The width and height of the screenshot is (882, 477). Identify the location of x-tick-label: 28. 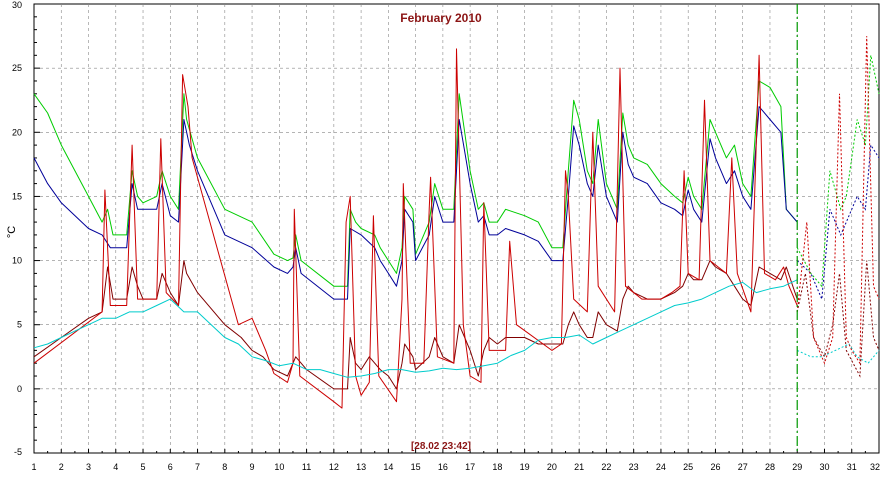
(770, 467).